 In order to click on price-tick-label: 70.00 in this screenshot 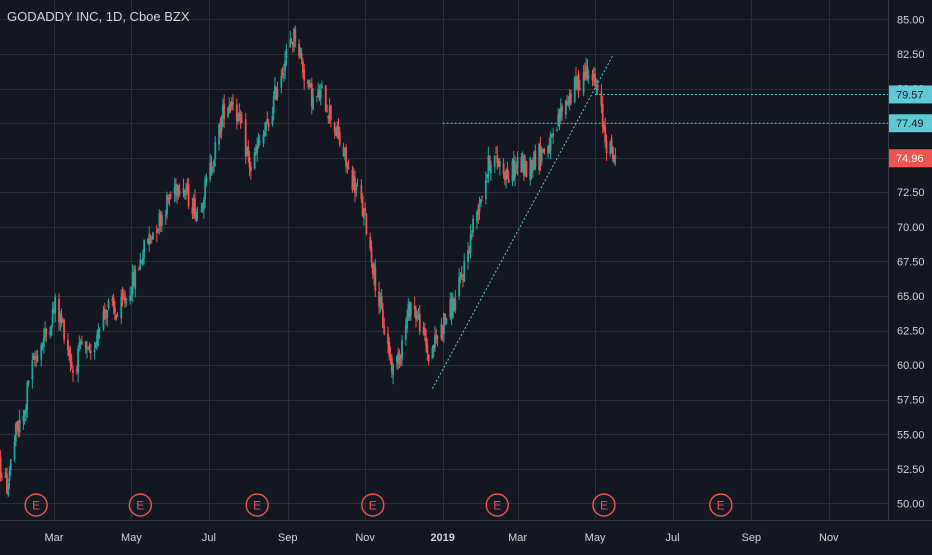, I will do `click(911, 228)`.